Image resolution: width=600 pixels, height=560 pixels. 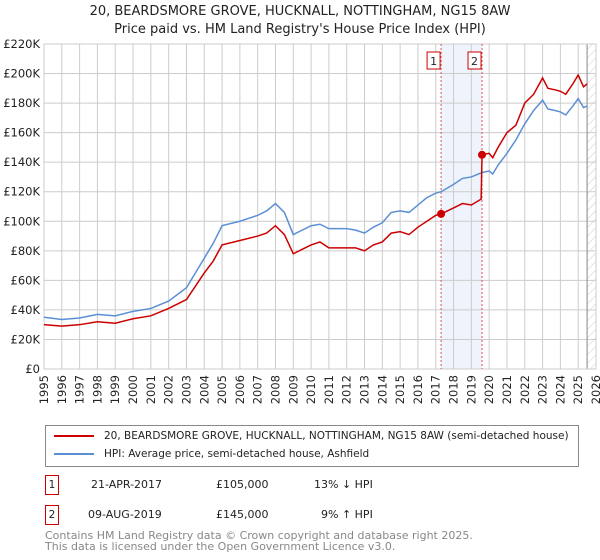 I want to click on x-tick-label: 2005, so click(x=222, y=389).